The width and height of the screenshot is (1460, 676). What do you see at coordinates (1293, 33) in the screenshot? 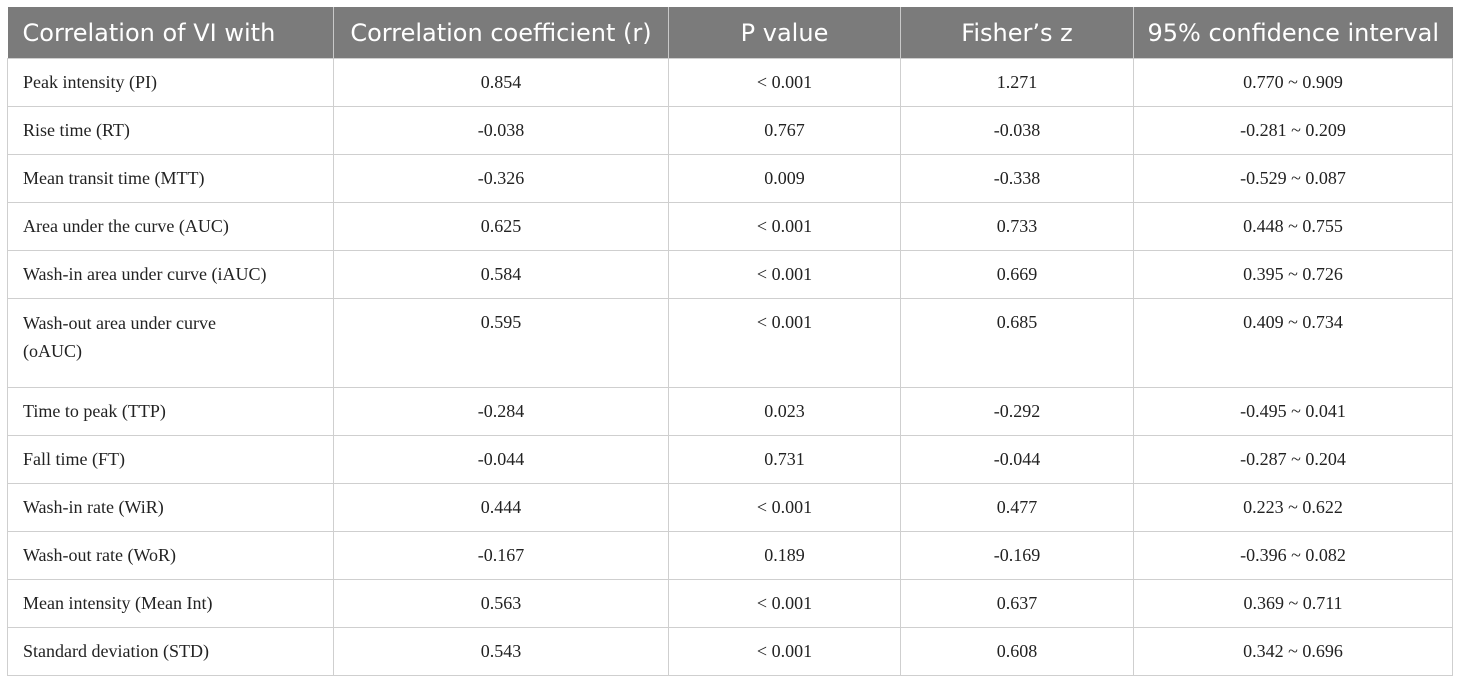
I see `header-confidence-interval: 95% confidence interval` at bounding box center [1293, 33].